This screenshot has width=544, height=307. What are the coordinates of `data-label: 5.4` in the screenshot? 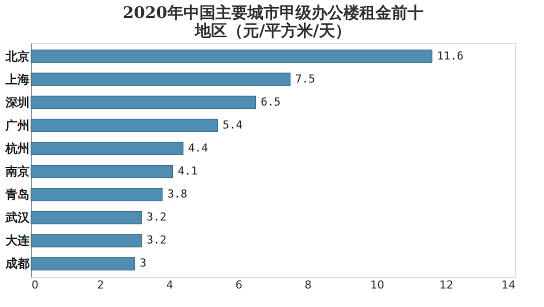 It's located at (232, 125).